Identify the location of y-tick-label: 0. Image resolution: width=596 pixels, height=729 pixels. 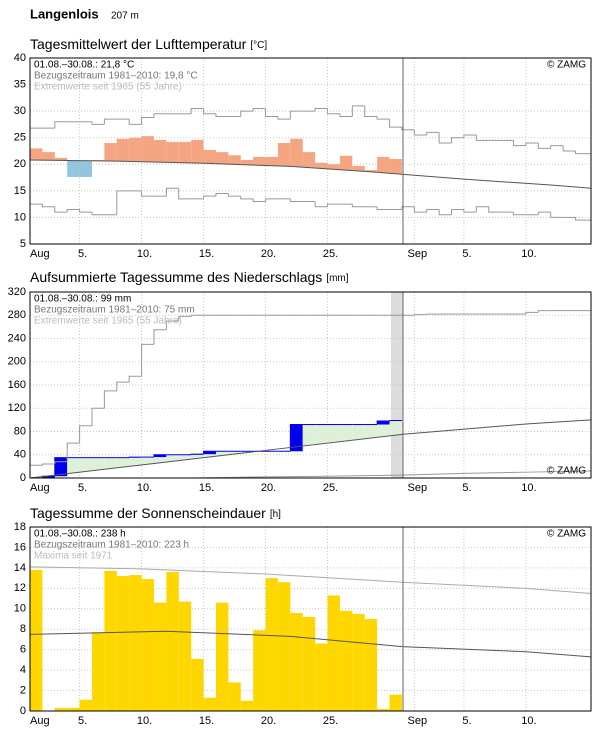
(23, 711).